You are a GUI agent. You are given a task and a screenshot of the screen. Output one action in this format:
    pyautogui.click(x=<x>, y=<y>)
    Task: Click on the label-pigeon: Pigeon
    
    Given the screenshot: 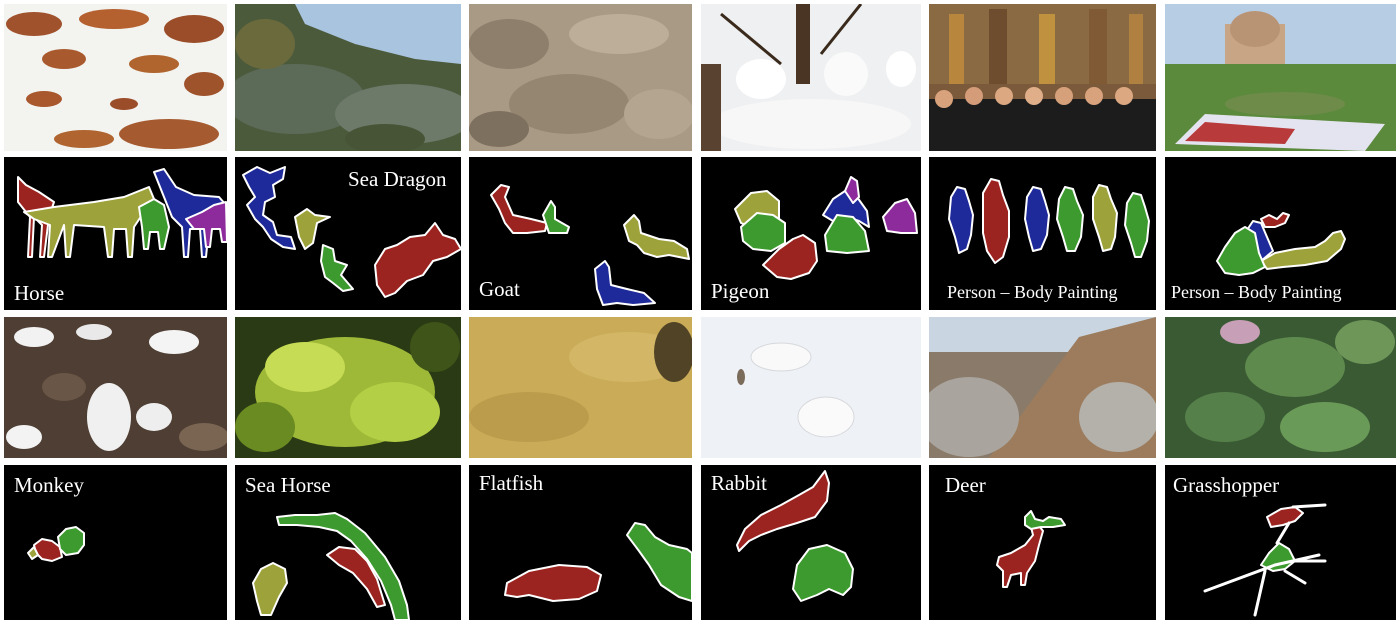 What is the action you would take?
    pyautogui.click(x=740, y=291)
    